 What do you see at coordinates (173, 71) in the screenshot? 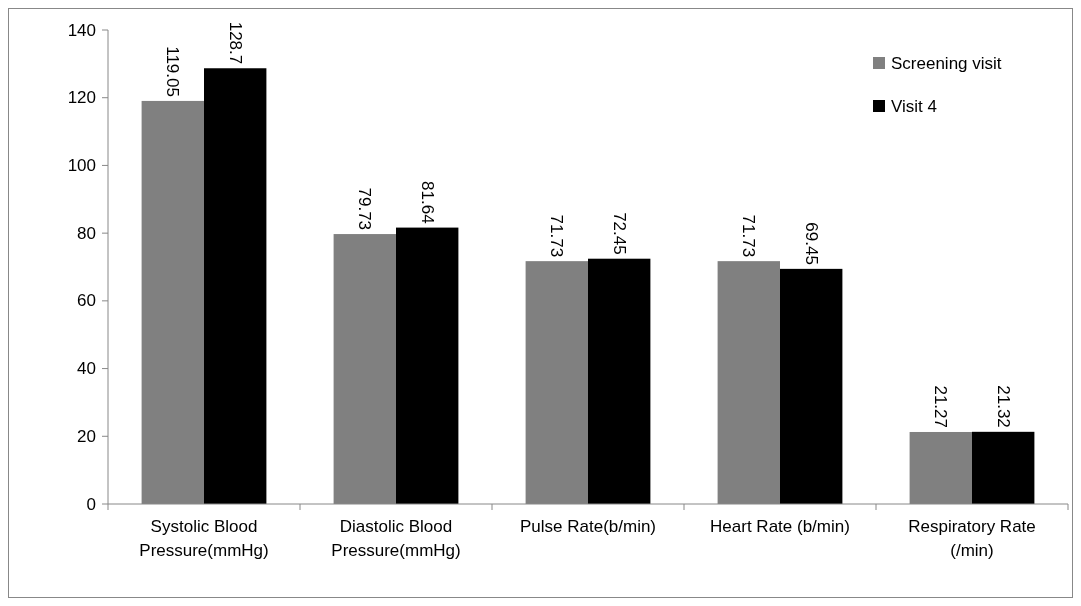
I see `data-label: 119.05` at bounding box center [173, 71].